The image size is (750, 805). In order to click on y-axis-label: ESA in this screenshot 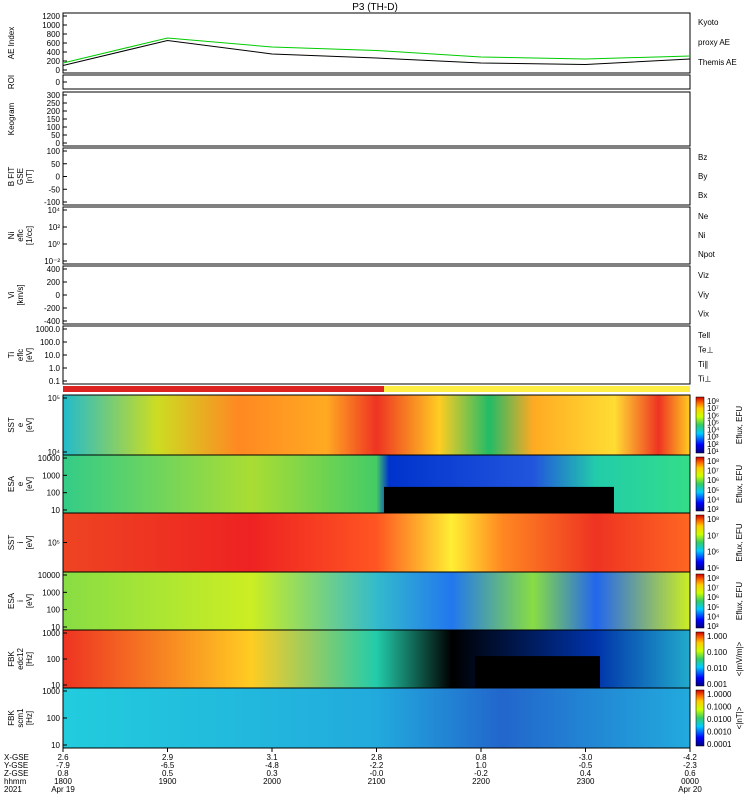, I will do `click(11, 483)`.